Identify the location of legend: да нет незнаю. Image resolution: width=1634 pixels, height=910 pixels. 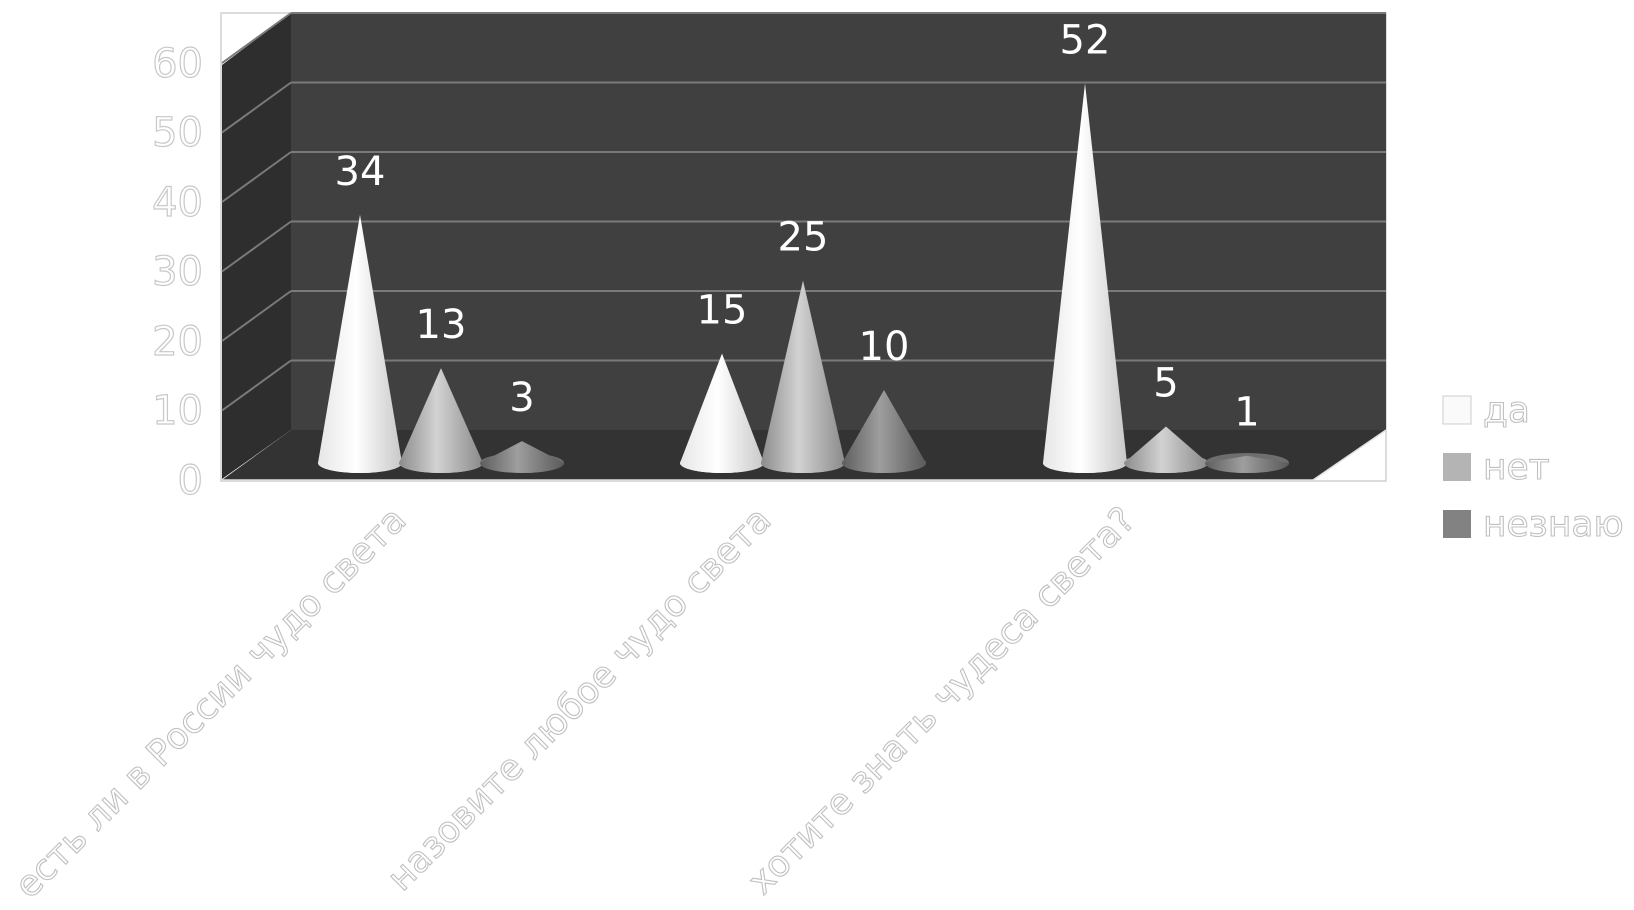
(1533, 467).